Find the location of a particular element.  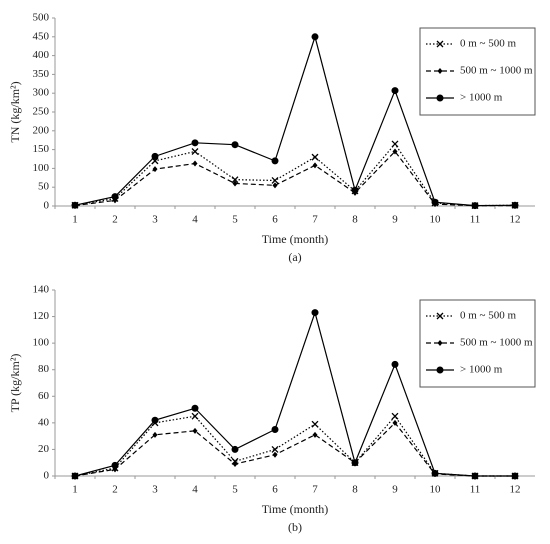

y-tick-label: 350 is located at coordinates (41, 74).